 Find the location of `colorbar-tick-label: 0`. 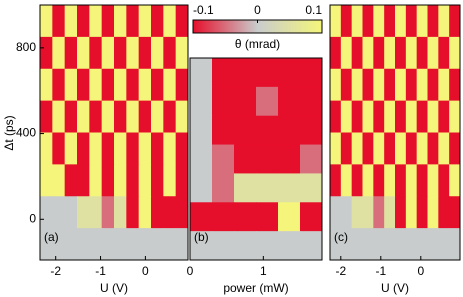

colorbar-tick-label: 0 is located at coordinates (257, 10).